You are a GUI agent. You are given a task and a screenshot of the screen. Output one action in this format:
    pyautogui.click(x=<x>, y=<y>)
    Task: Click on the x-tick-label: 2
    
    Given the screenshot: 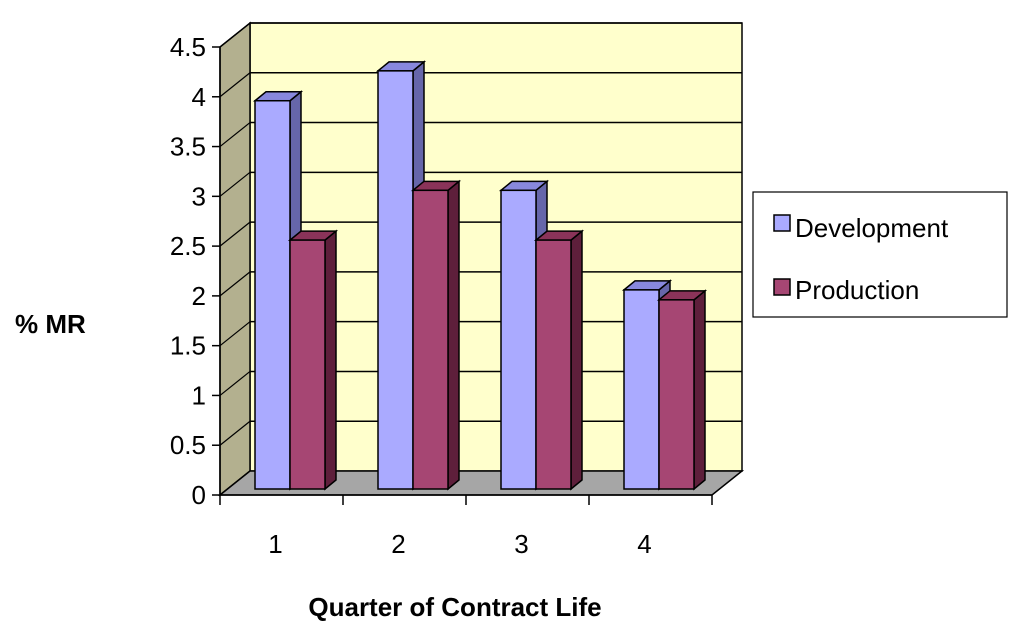 What is the action you would take?
    pyautogui.click(x=398, y=544)
    